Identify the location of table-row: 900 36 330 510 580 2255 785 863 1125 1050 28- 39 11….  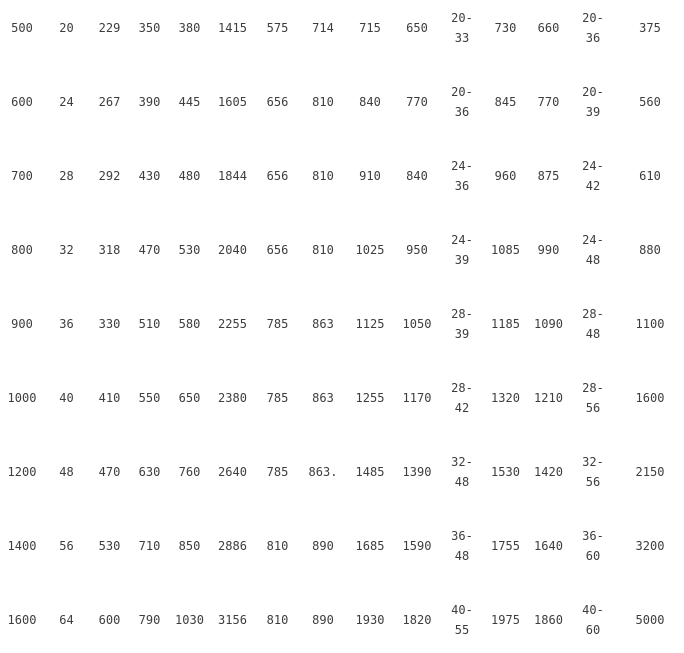
(342, 324).